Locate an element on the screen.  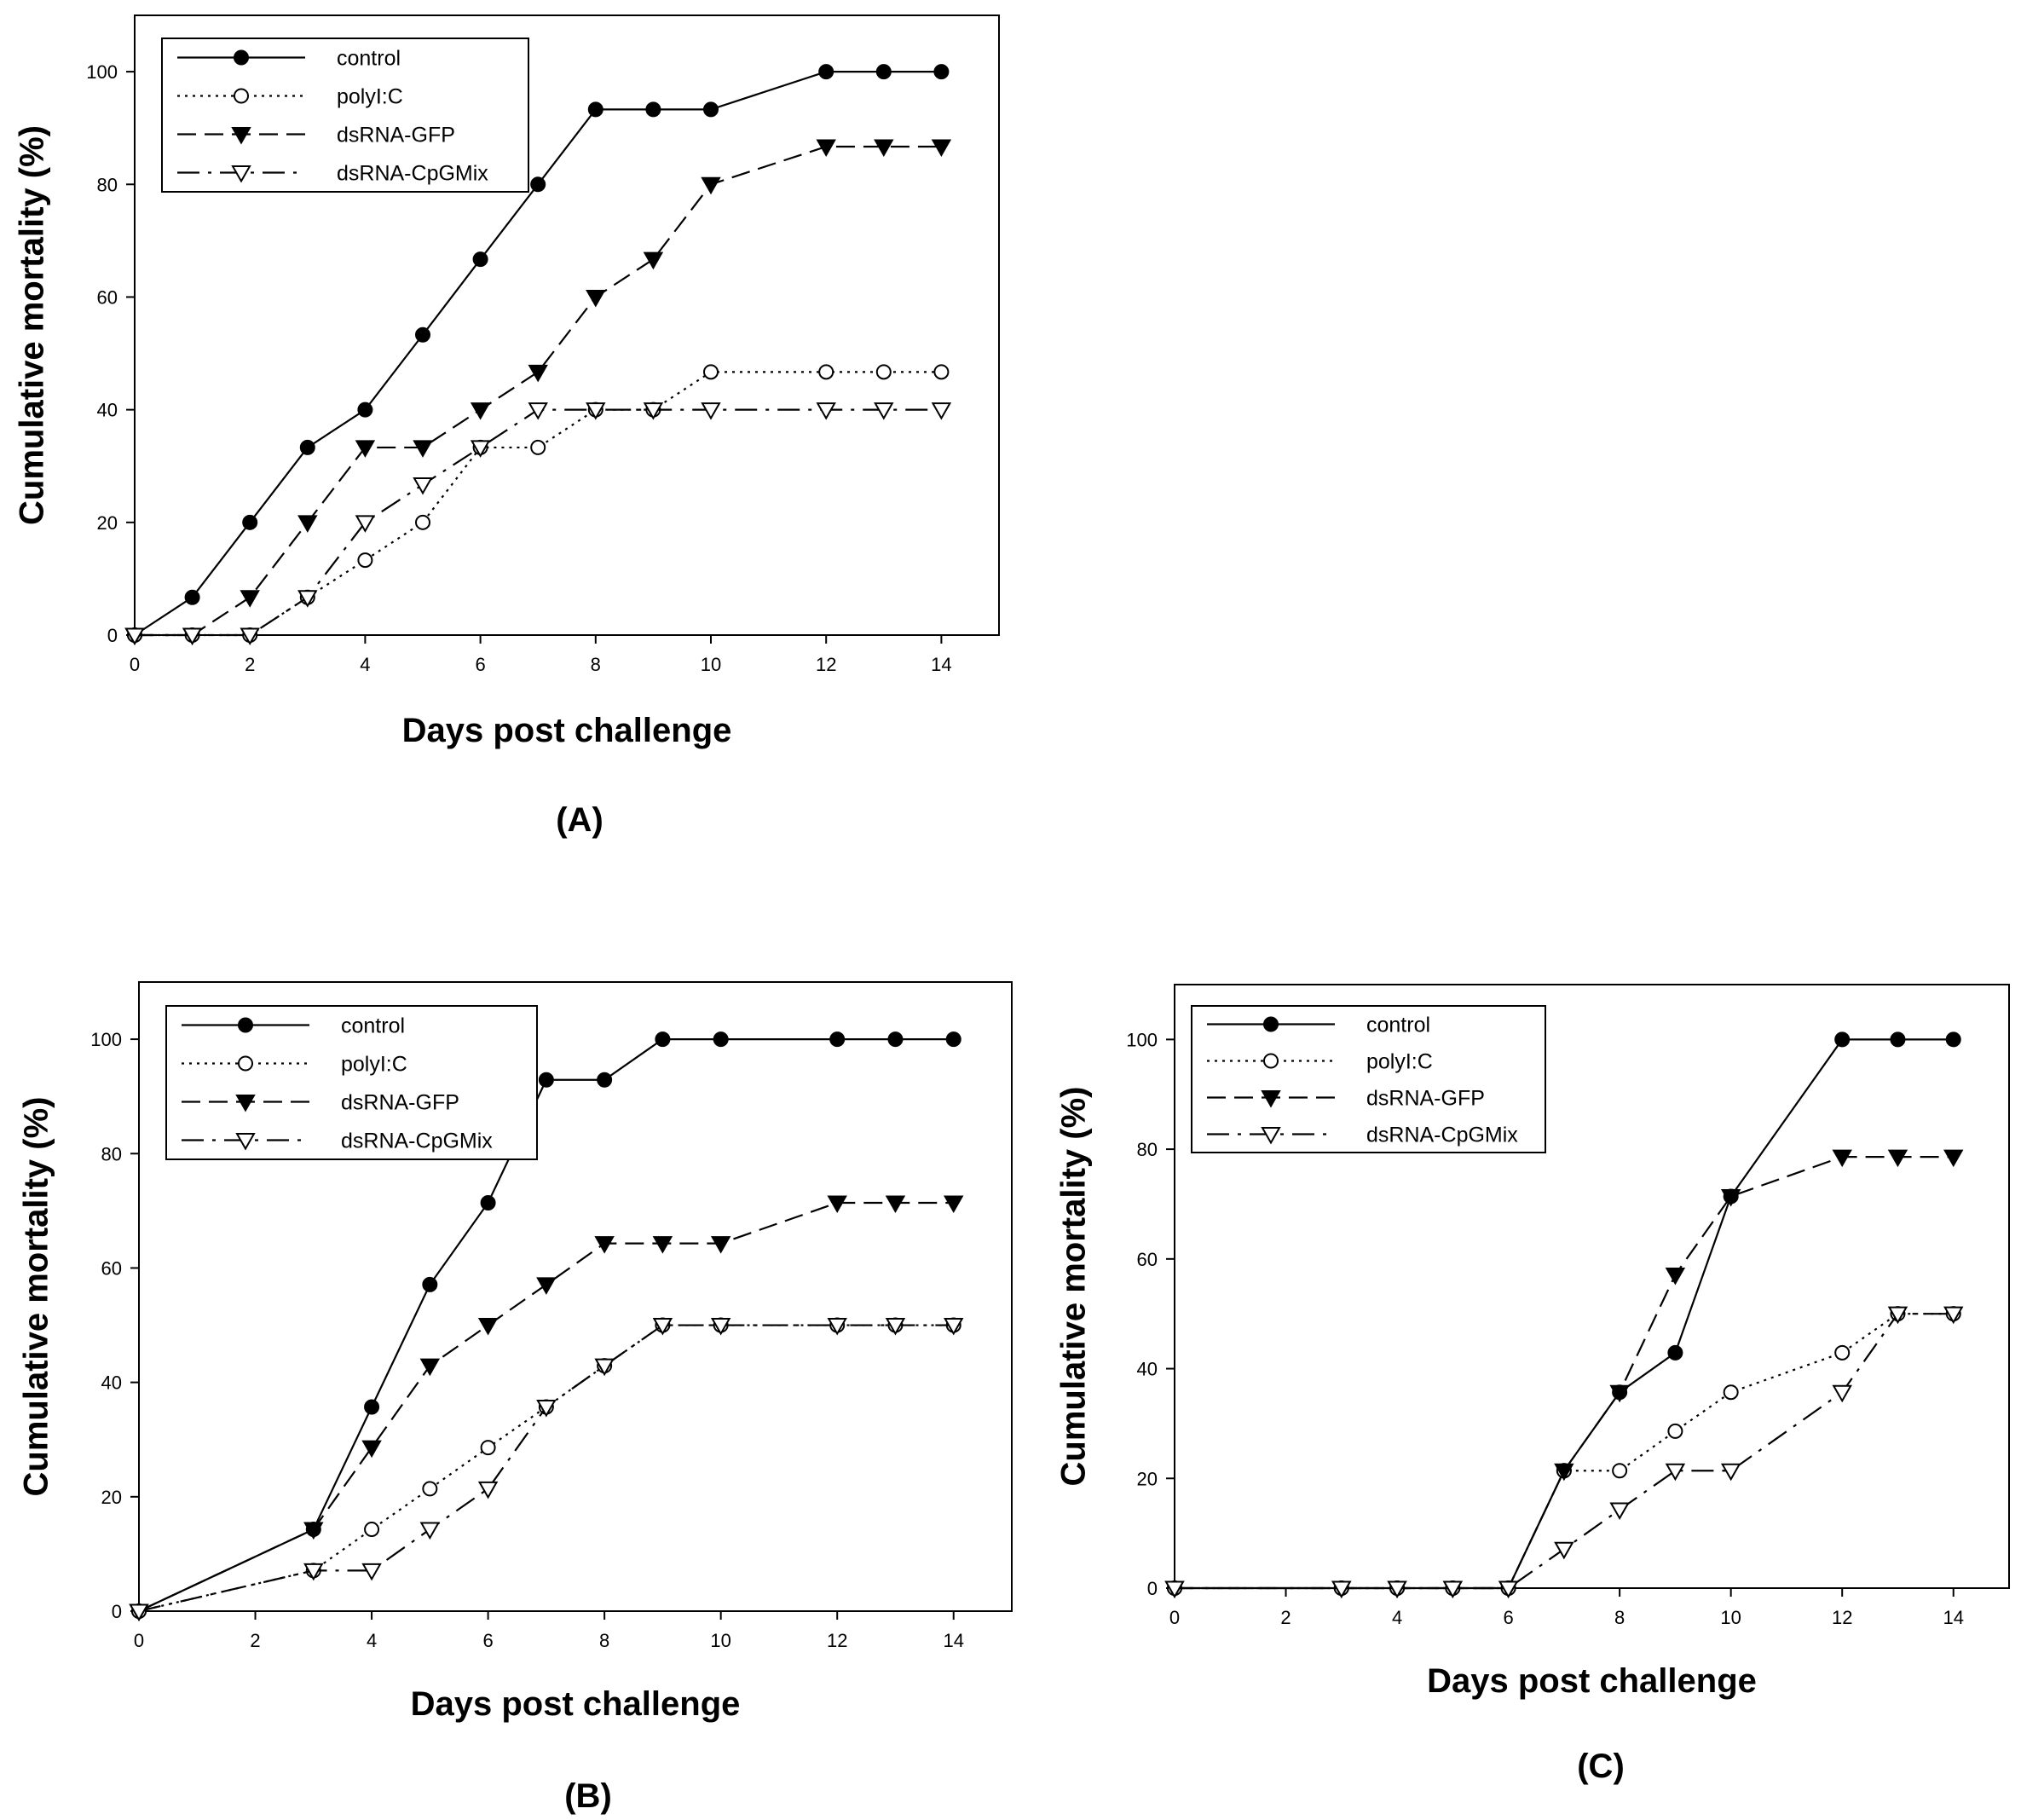
legend-entry: control is located at coordinates (1398, 1025).